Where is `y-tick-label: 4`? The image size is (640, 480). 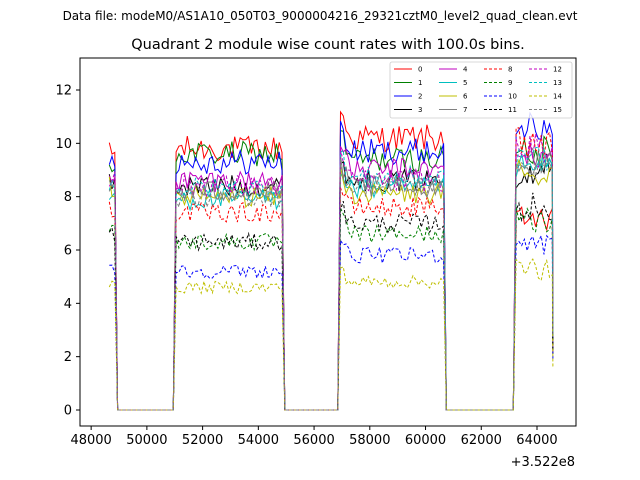 y-tick-label: 4 is located at coordinates (68, 304).